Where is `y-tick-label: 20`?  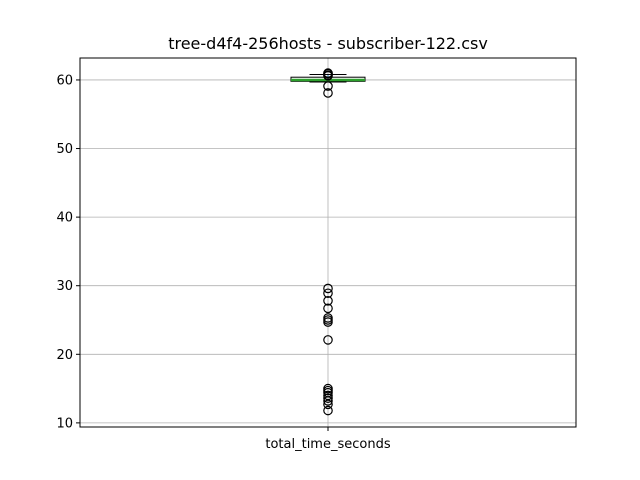 y-tick-label: 20 is located at coordinates (64, 355).